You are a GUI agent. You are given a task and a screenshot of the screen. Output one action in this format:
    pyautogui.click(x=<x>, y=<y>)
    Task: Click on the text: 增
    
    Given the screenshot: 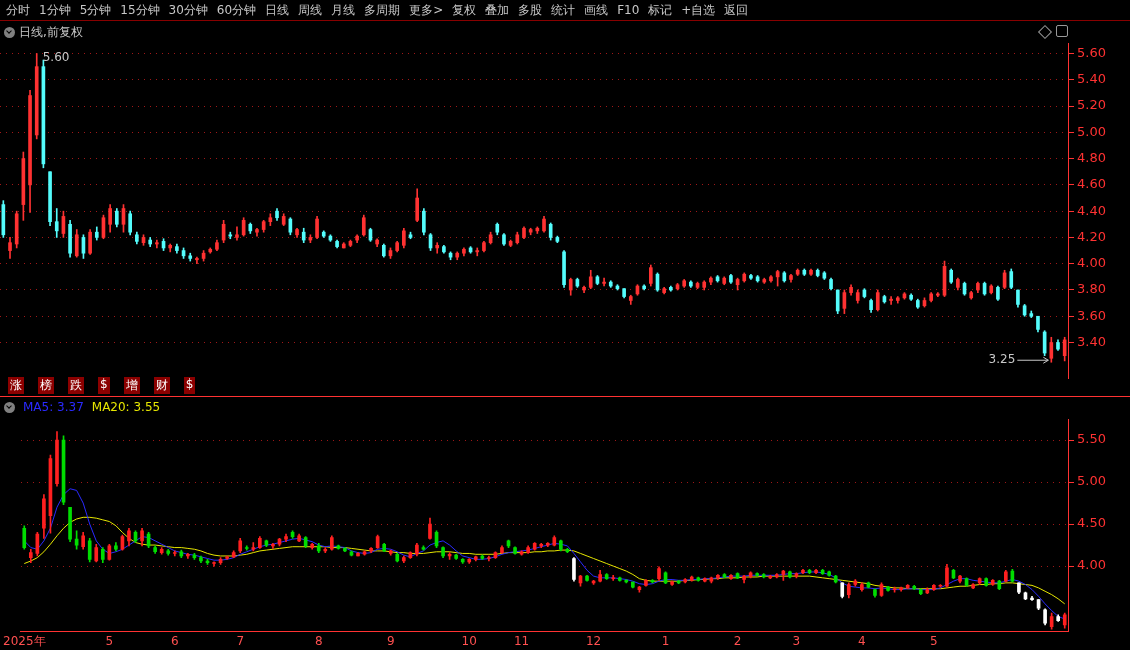 What is the action you would take?
    pyautogui.click(x=131, y=385)
    